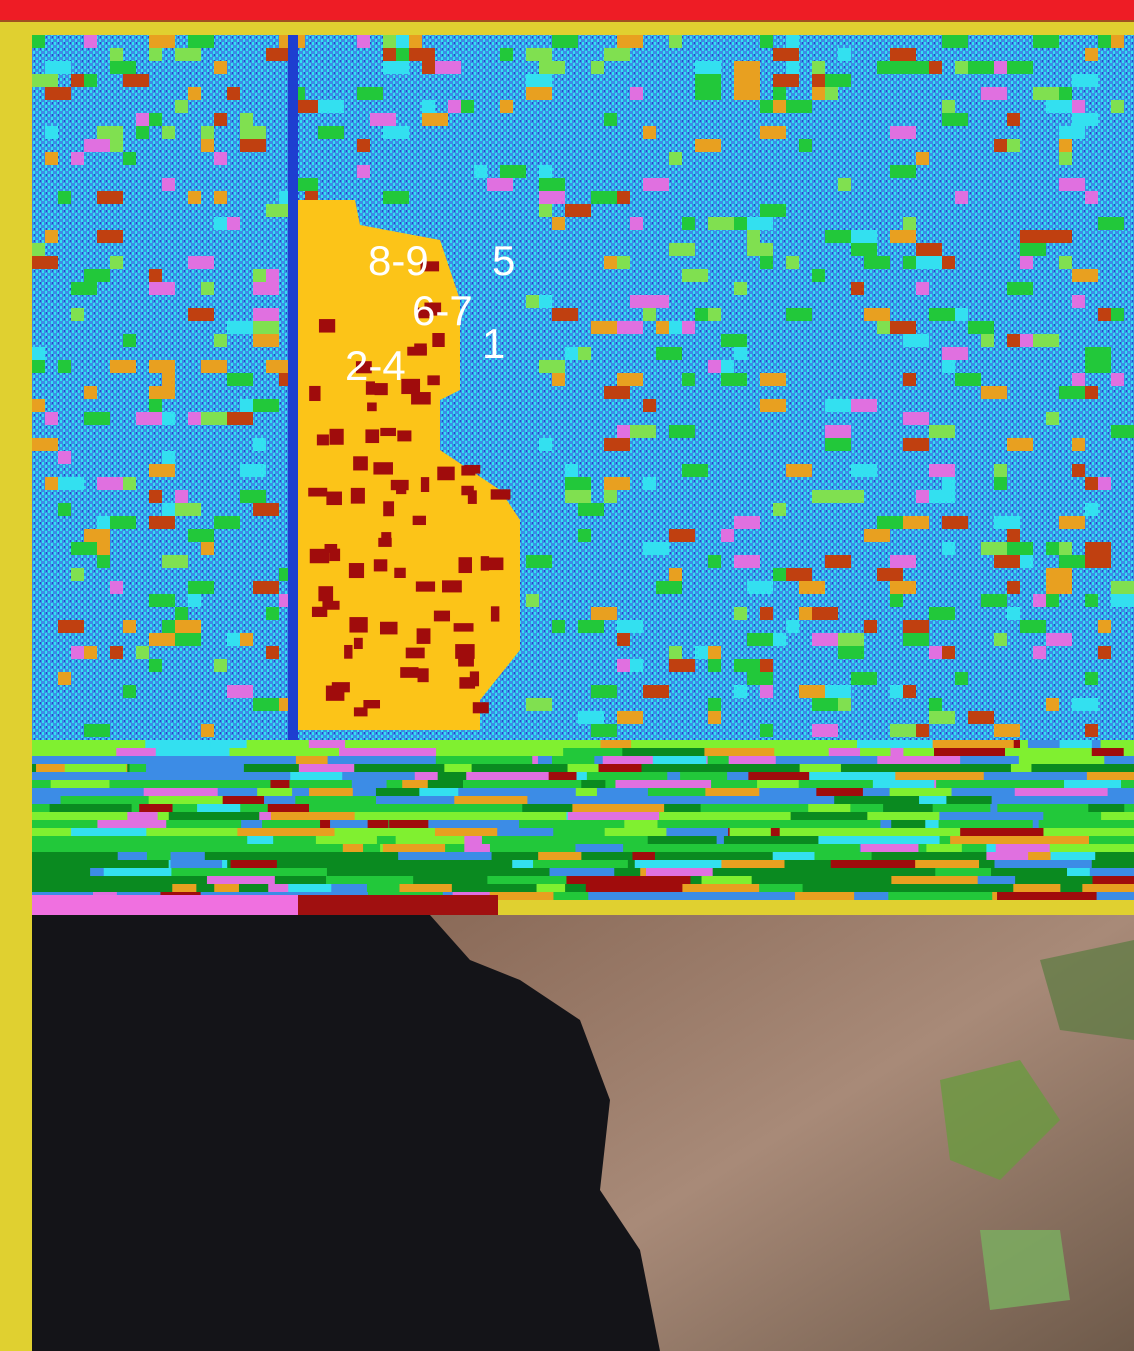 The image size is (1134, 1351). What do you see at coordinates (1000, 1120) in the screenshot?
I see `vegetation` at bounding box center [1000, 1120].